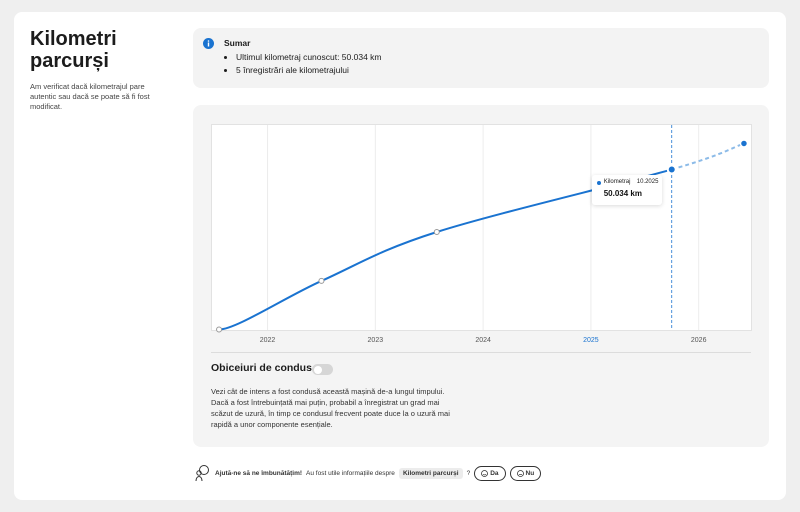 Image resolution: width=800 pixels, height=512 pixels. Describe the element at coordinates (481, 352) in the screenshot. I see `separator` at that location.